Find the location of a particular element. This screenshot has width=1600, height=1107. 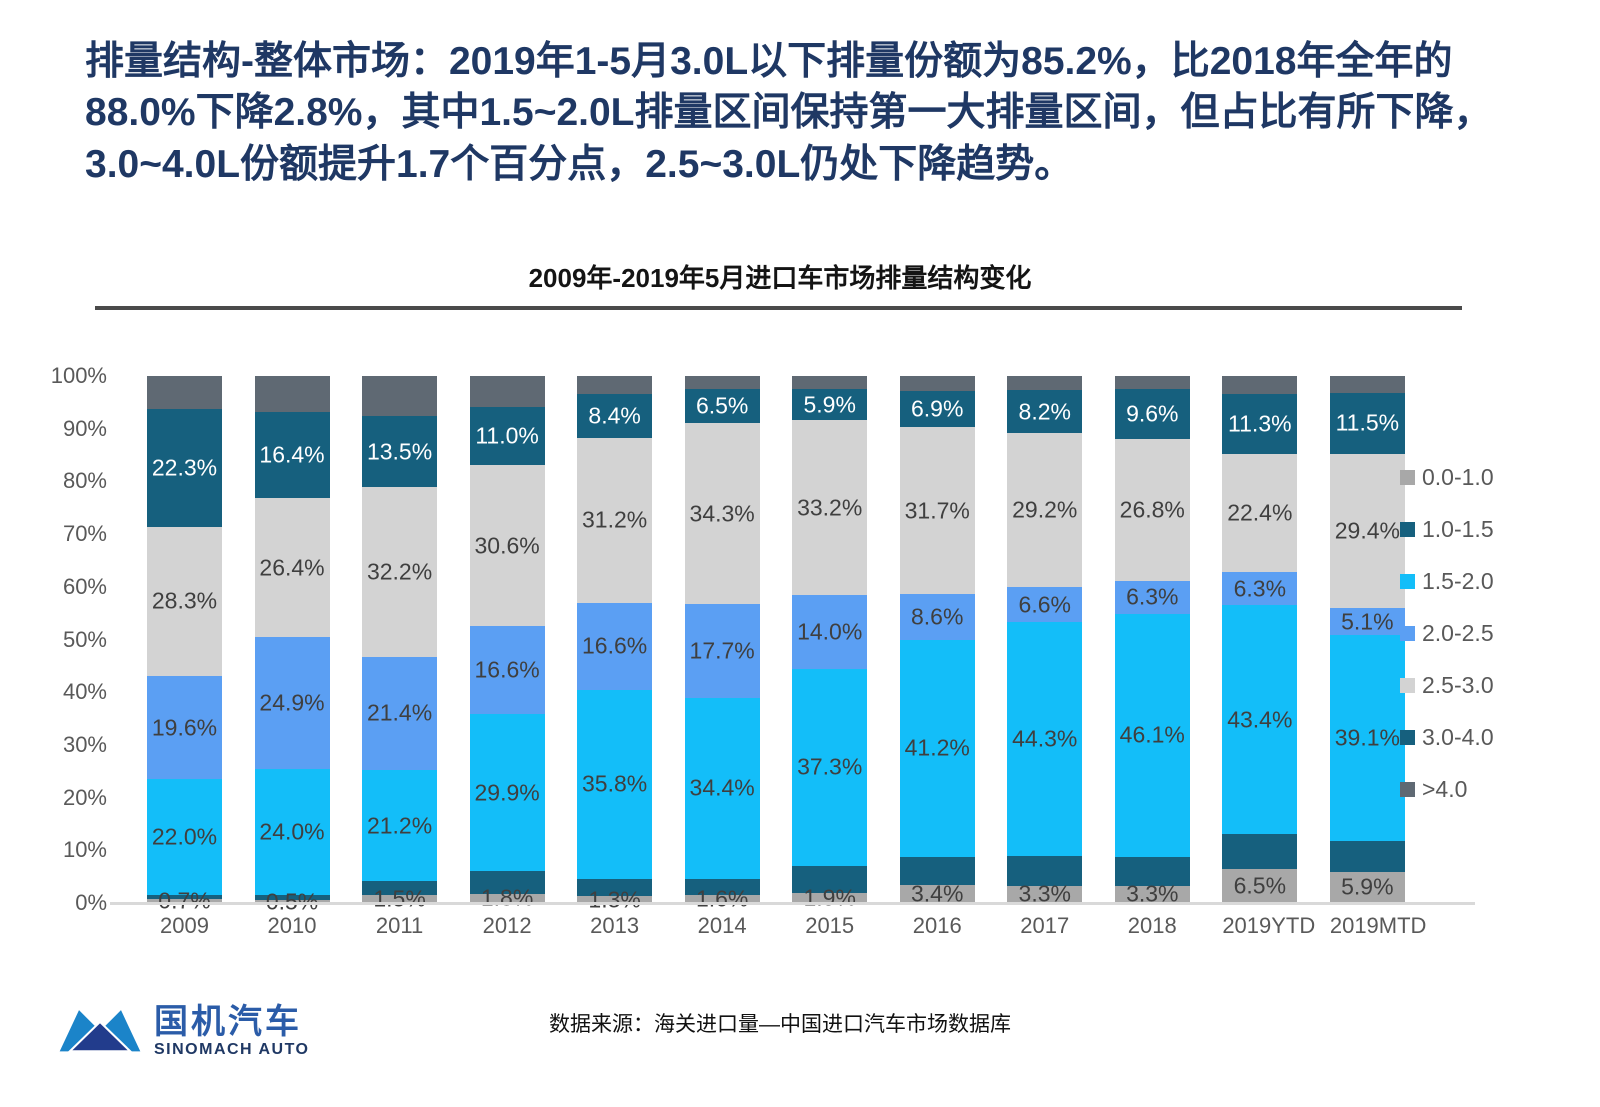

segment-label: 29.2% is located at coordinates (1045, 509).